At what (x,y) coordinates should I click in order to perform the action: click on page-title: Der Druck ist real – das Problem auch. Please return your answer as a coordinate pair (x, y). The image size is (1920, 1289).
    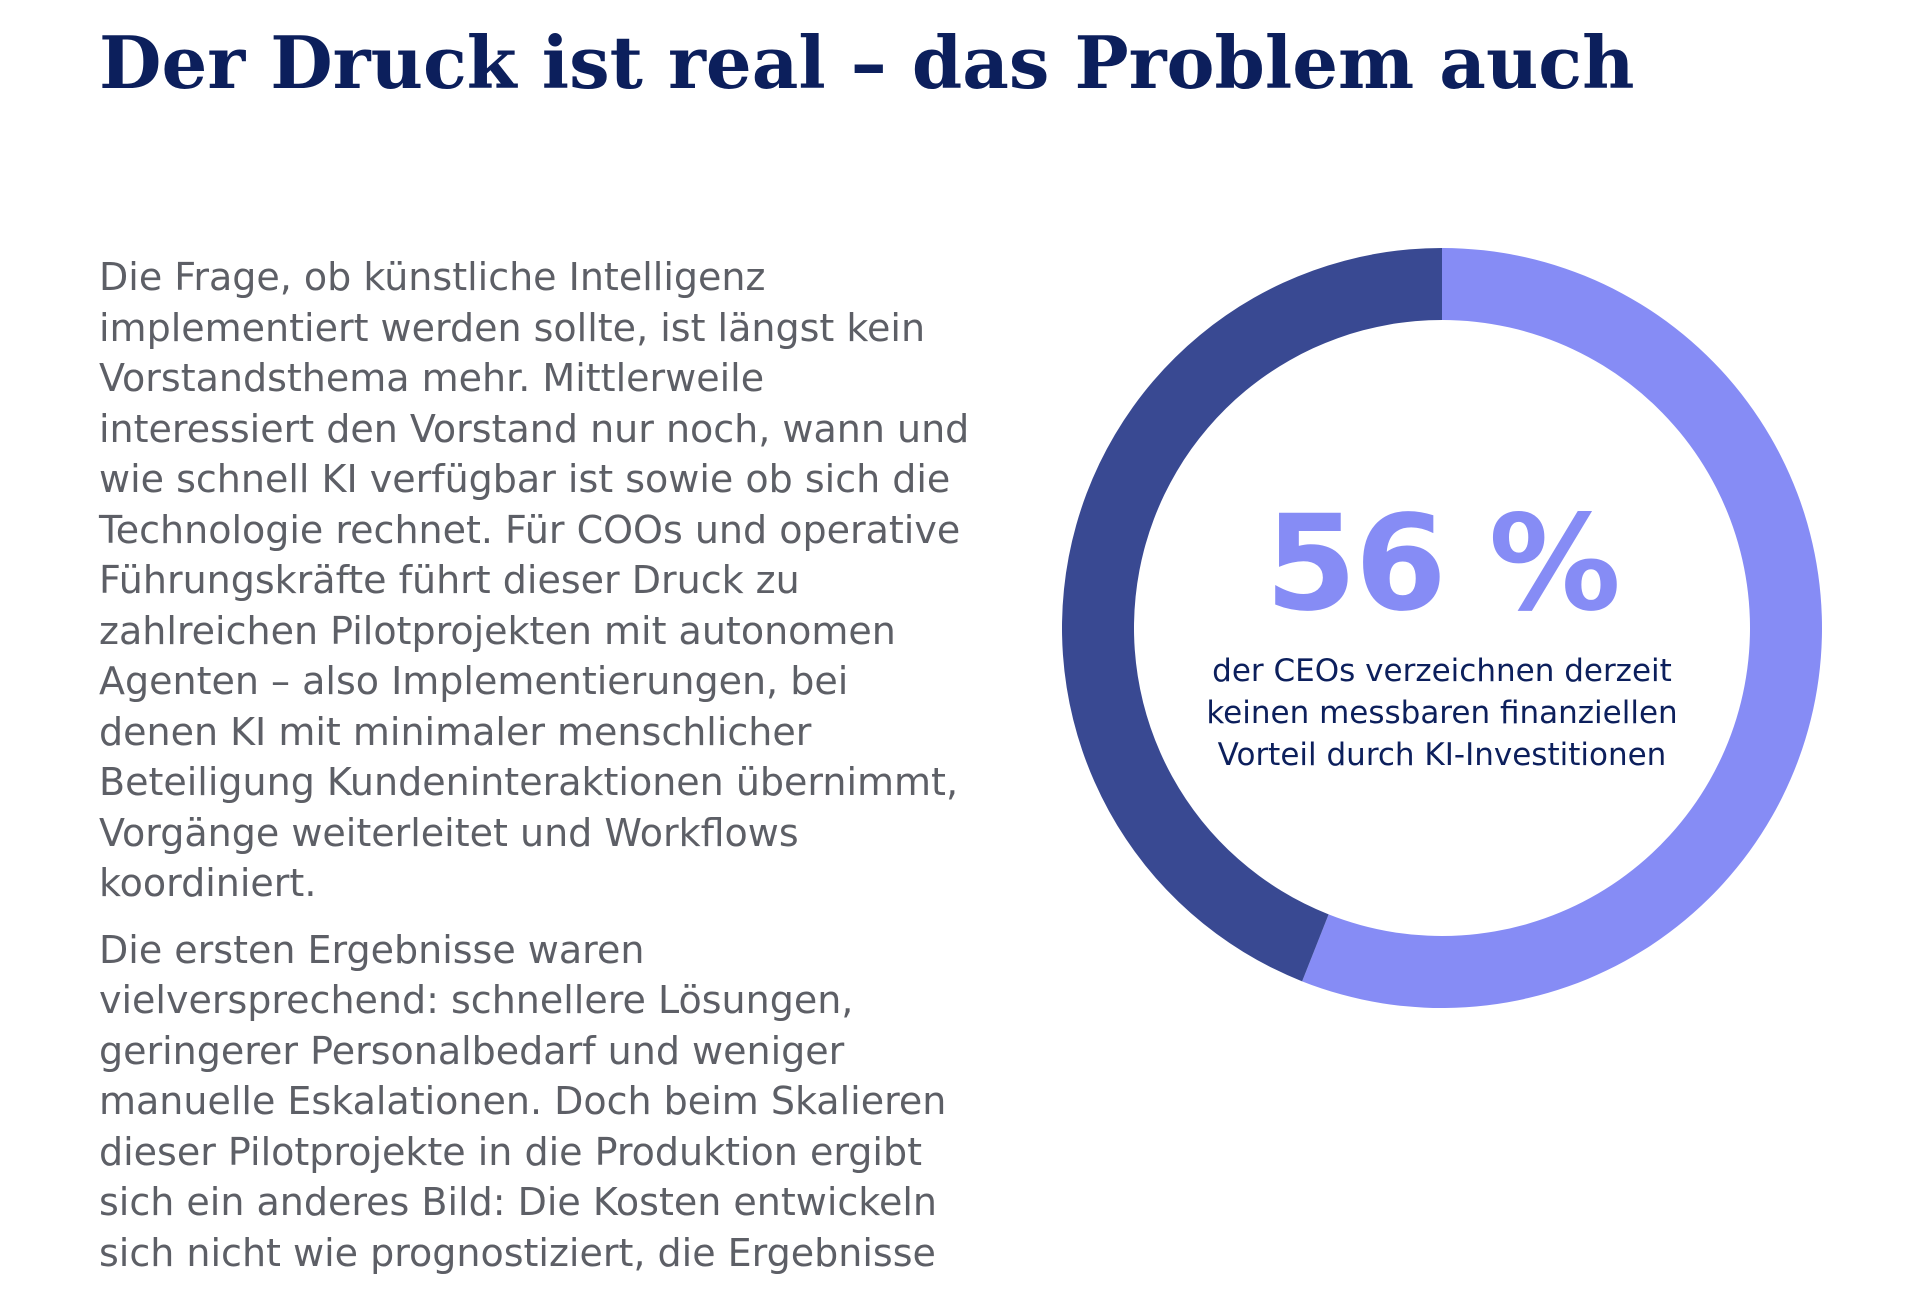
    Looking at the image, I should click on (867, 62).